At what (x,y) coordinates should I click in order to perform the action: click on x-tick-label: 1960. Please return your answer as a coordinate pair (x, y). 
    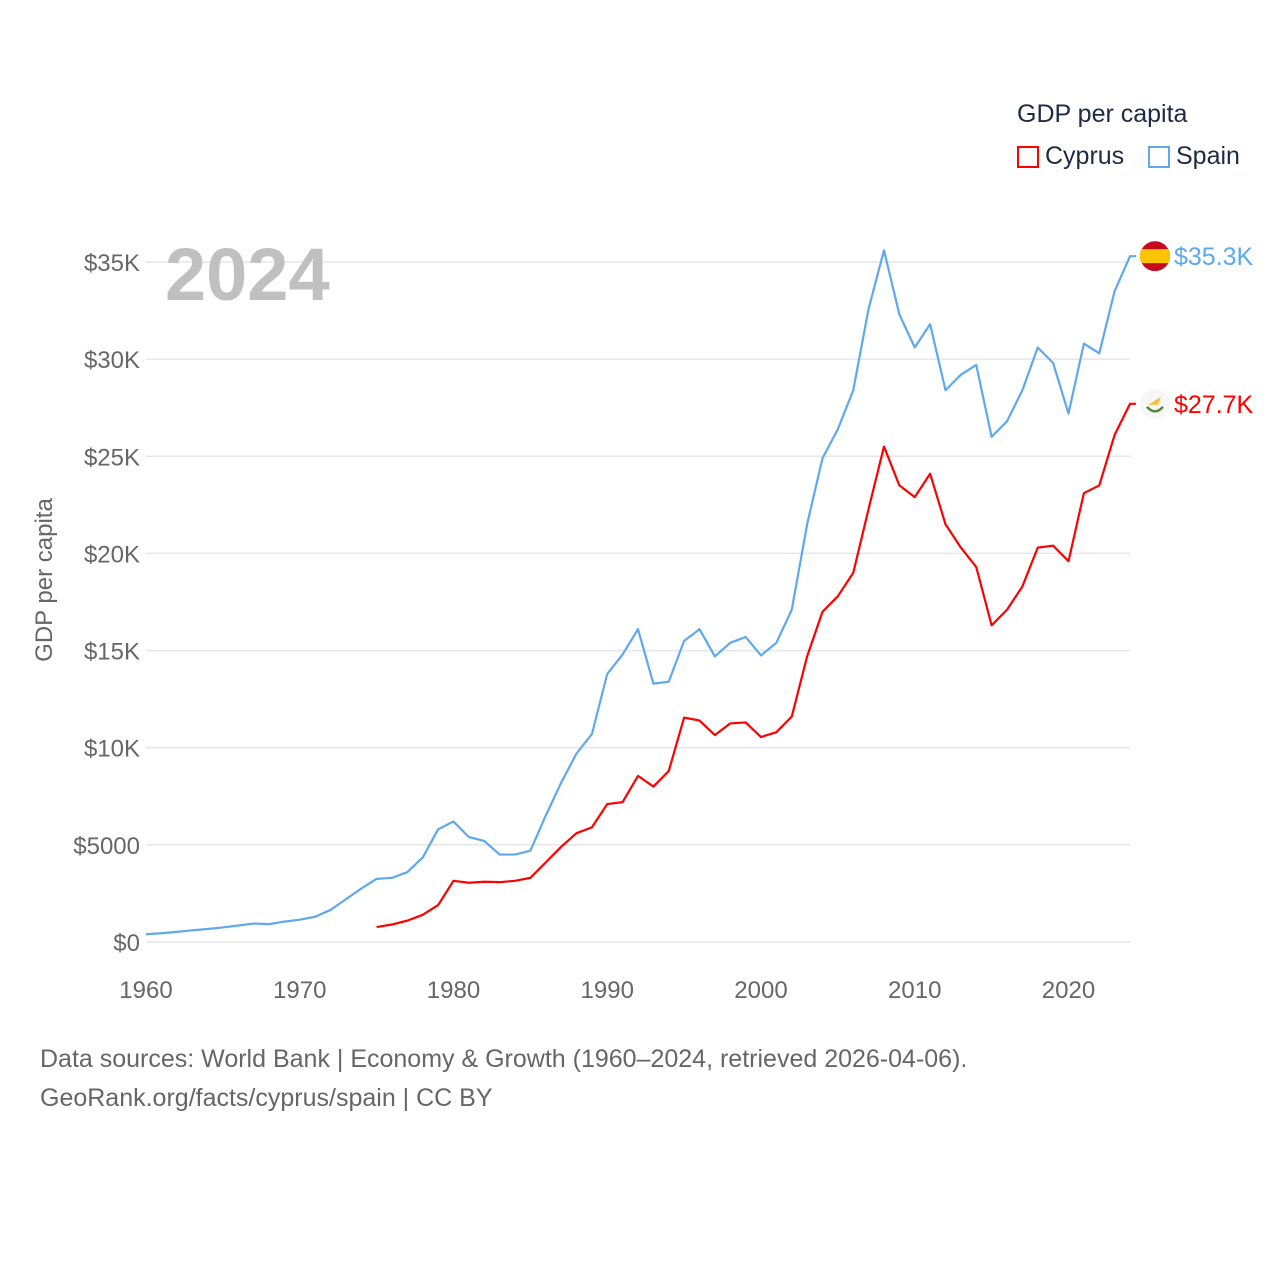
    Looking at the image, I should click on (145, 990).